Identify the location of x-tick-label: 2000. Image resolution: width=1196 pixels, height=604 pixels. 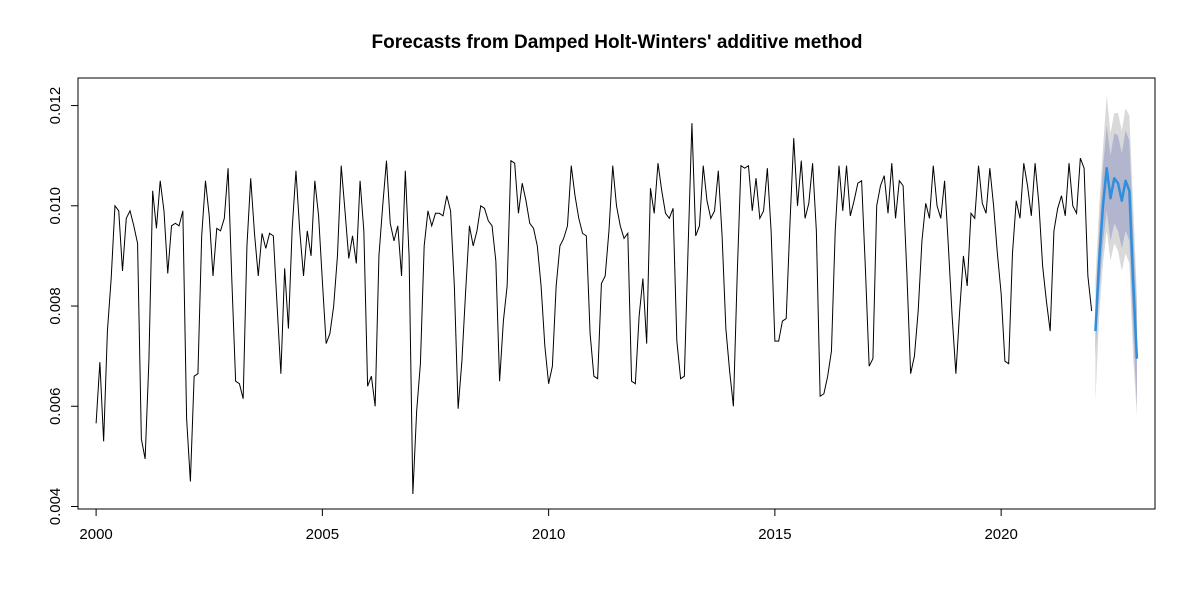
(95, 534).